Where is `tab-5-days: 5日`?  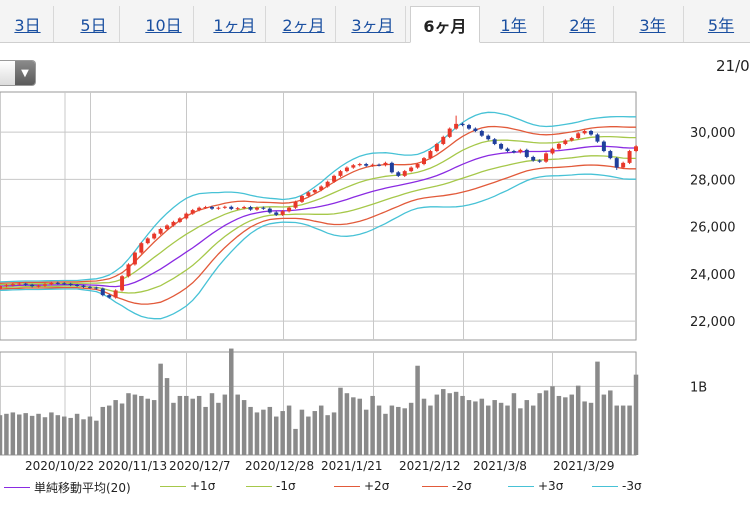
tab-5-days: 5日 is located at coordinates (94, 24).